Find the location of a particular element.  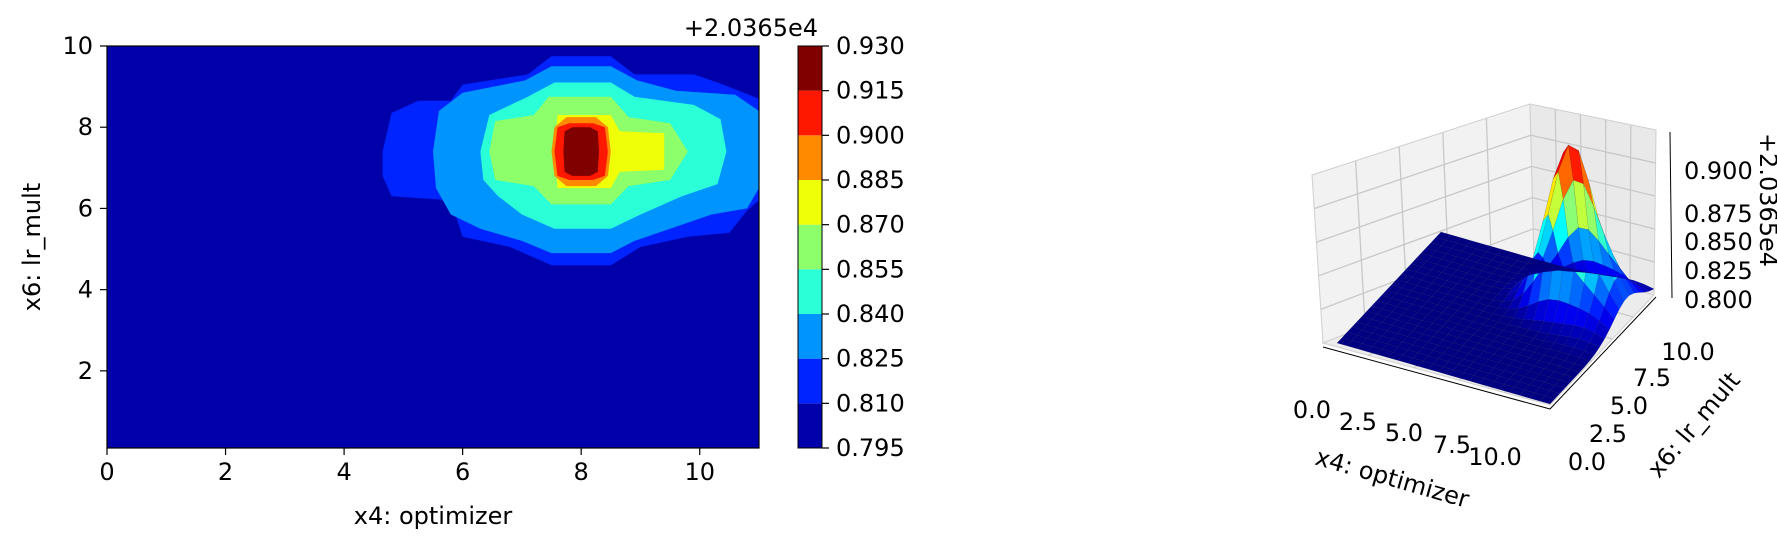

y-tick-label: 2 is located at coordinates (85, 371).